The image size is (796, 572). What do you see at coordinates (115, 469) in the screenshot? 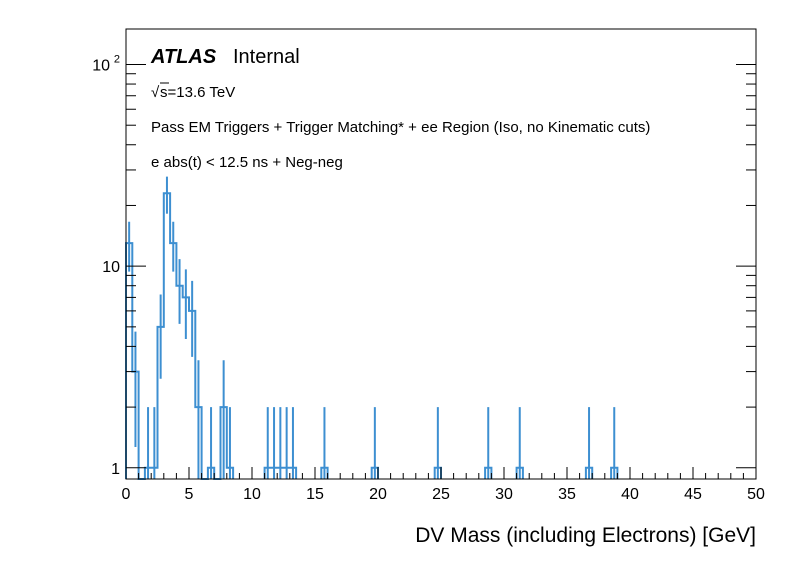
I see `y-tick-label: 1` at bounding box center [115, 469].